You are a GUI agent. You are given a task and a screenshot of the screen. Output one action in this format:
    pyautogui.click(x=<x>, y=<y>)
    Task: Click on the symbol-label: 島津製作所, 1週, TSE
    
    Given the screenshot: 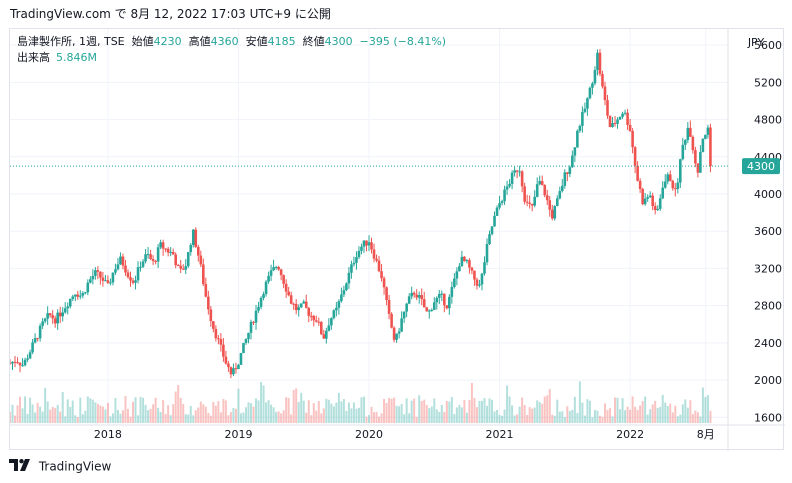 What is the action you would take?
    pyautogui.click(x=71, y=41)
    